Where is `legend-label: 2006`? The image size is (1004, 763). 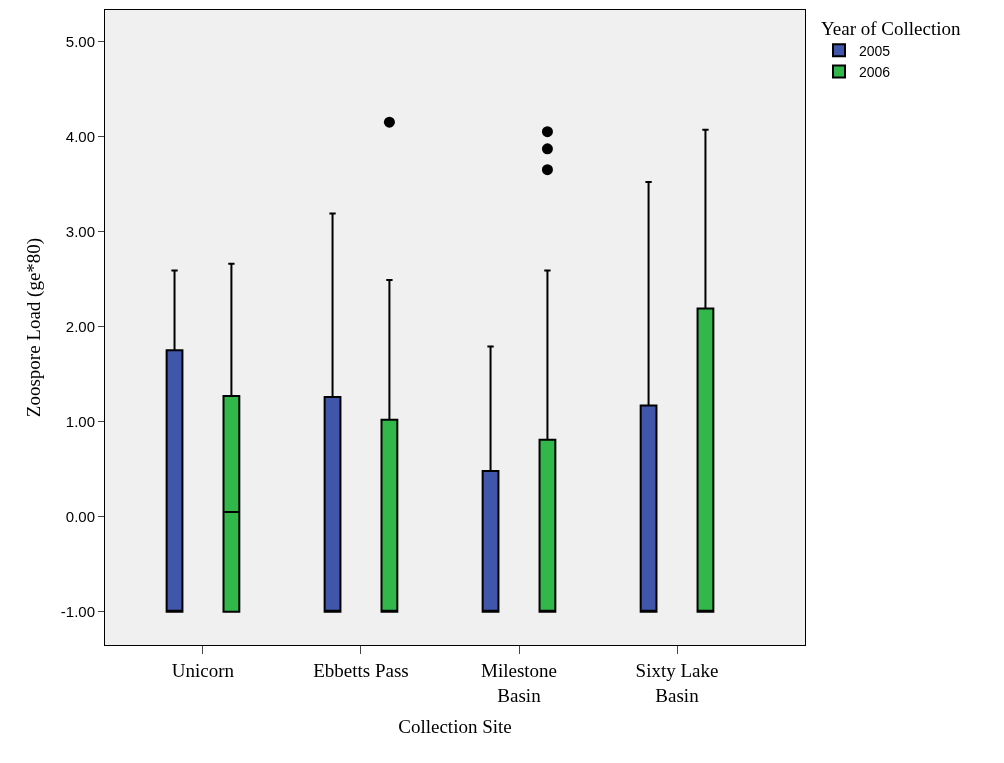 legend-label: 2006 is located at coordinates (875, 71).